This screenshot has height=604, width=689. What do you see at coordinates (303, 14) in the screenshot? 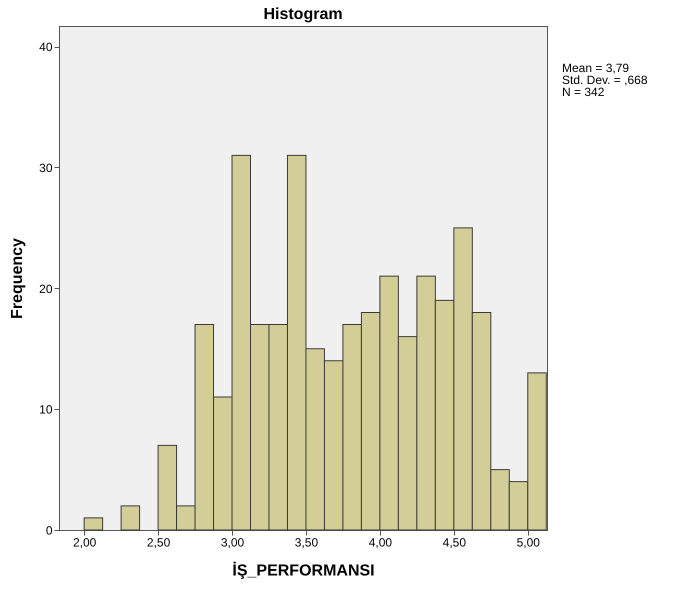
I see `chart-title: Histogram` at bounding box center [303, 14].